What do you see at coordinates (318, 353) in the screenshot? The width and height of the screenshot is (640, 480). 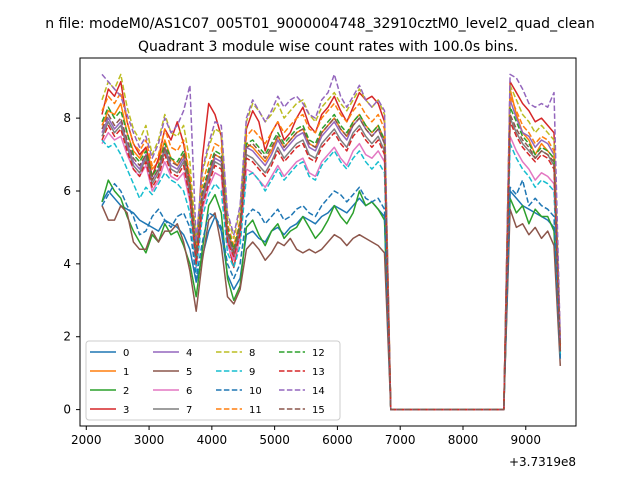 I see `legend-label-12: 12` at bounding box center [318, 353].